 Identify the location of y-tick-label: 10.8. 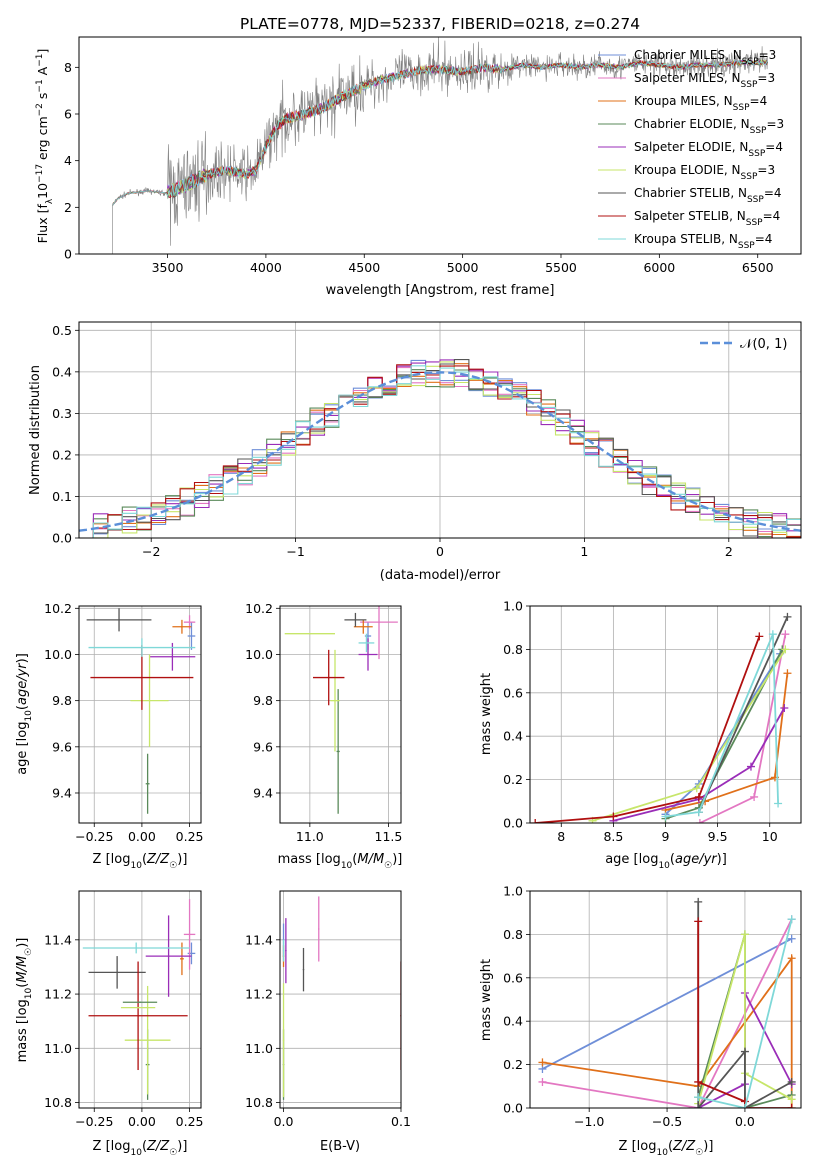
(259, 1102).